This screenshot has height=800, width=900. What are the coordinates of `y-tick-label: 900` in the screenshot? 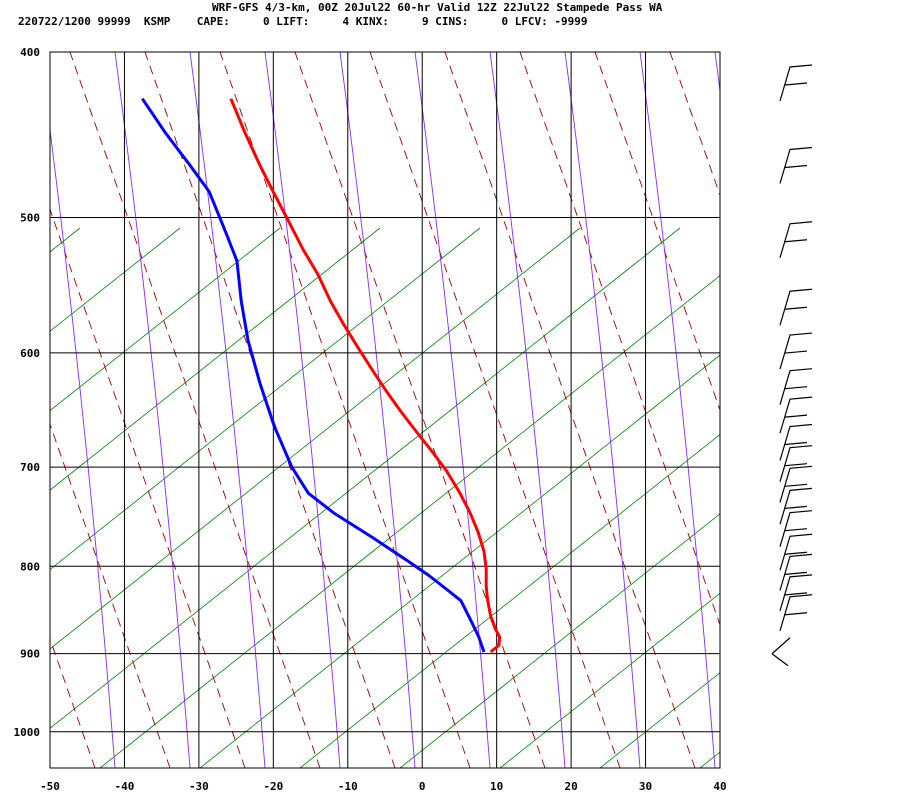 It's located at (30, 654).